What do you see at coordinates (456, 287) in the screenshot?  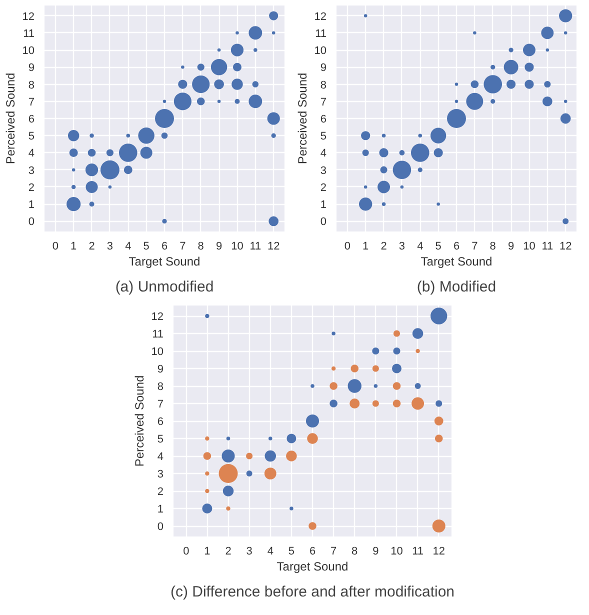 I see `text: (b) Modified` at bounding box center [456, 287].